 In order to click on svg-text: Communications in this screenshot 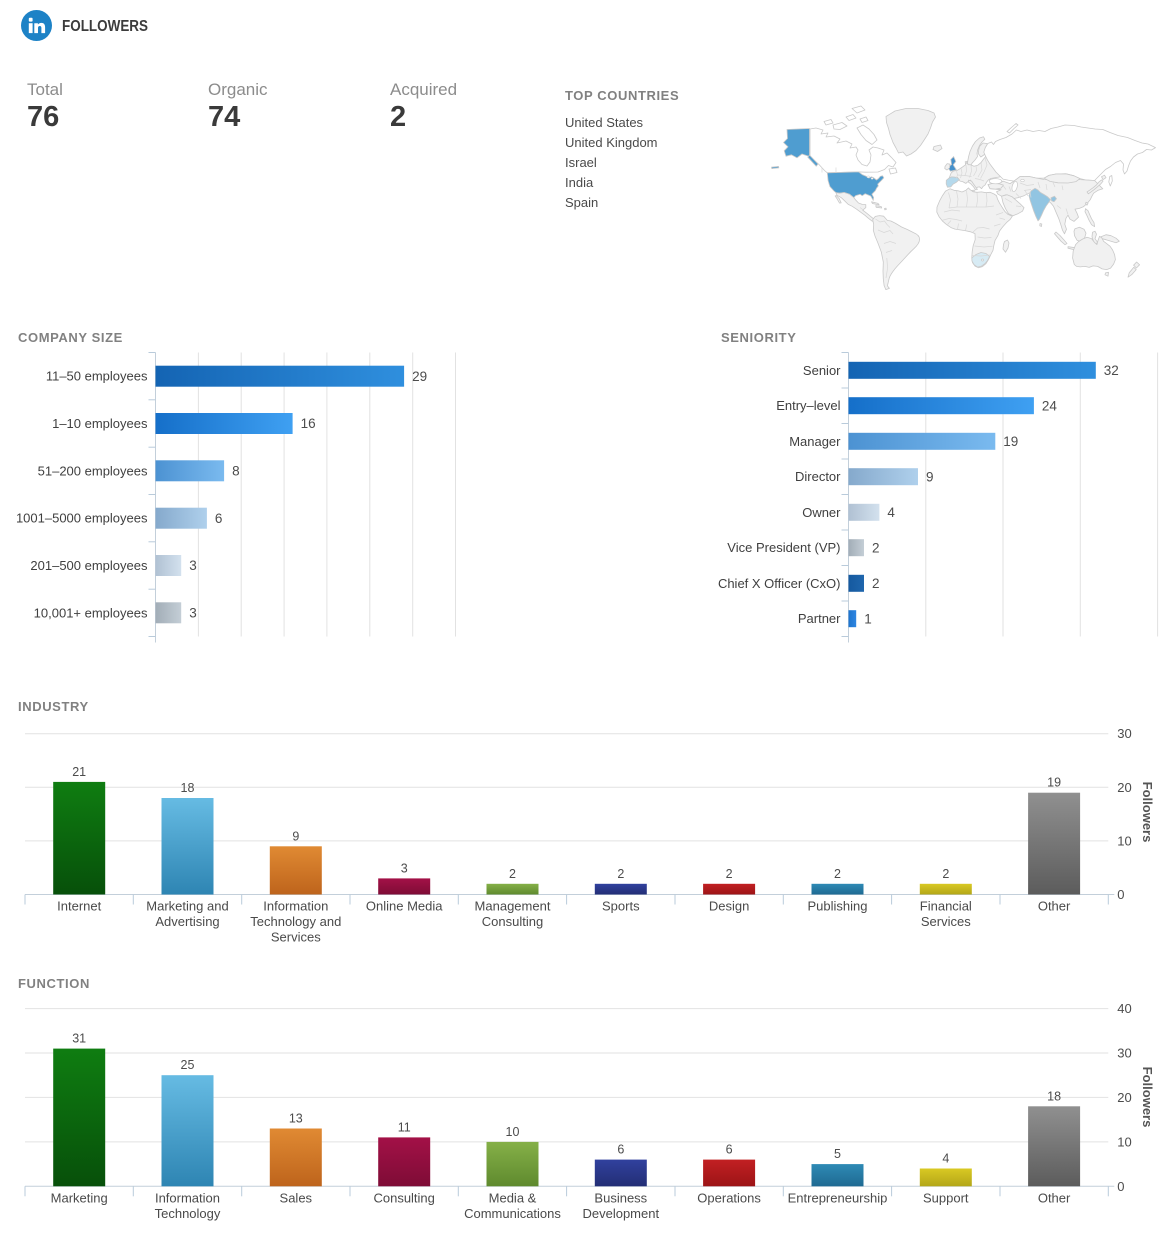, I will do `click(512, 1213)`.